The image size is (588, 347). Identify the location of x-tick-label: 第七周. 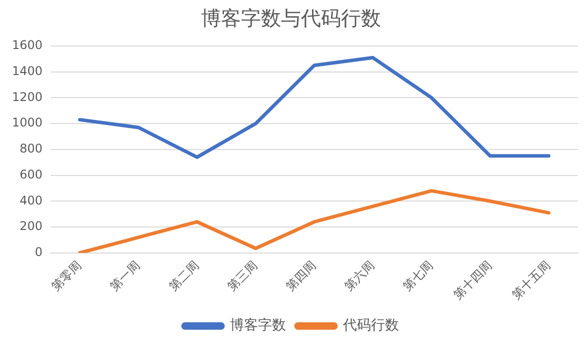
(418, 276).